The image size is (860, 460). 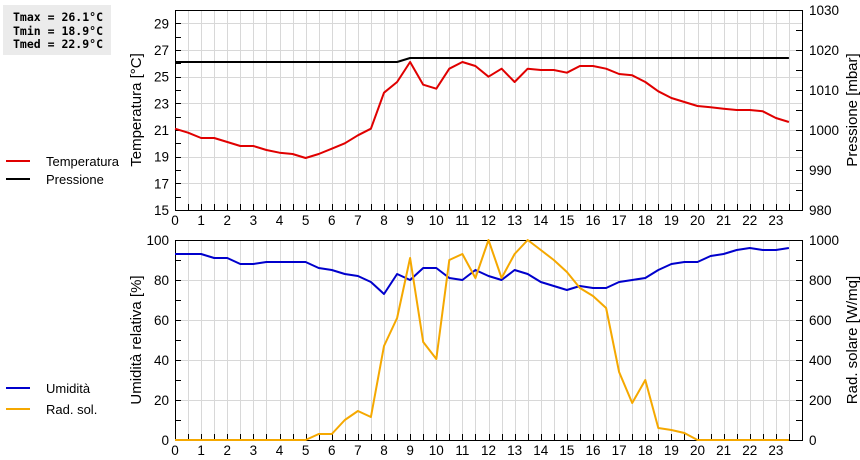 What do you see at coordinates (167, 114) in the screenshot?
I see `y-axis-left: 15 17 19 21 23 25 27 29` at bounding box center [167, 114].